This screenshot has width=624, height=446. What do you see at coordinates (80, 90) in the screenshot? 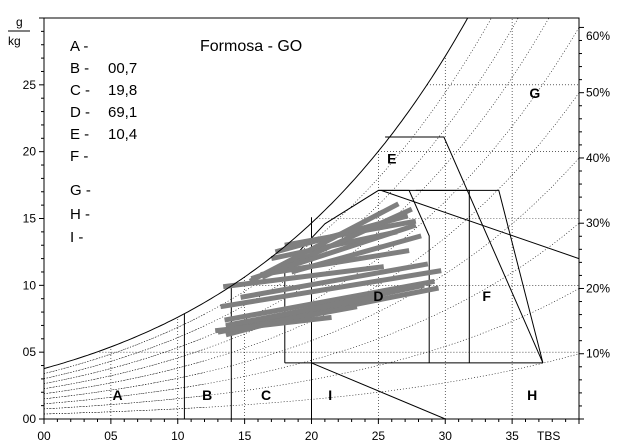
I see `legend-key-c: C -` at bounding box center [80, 90].